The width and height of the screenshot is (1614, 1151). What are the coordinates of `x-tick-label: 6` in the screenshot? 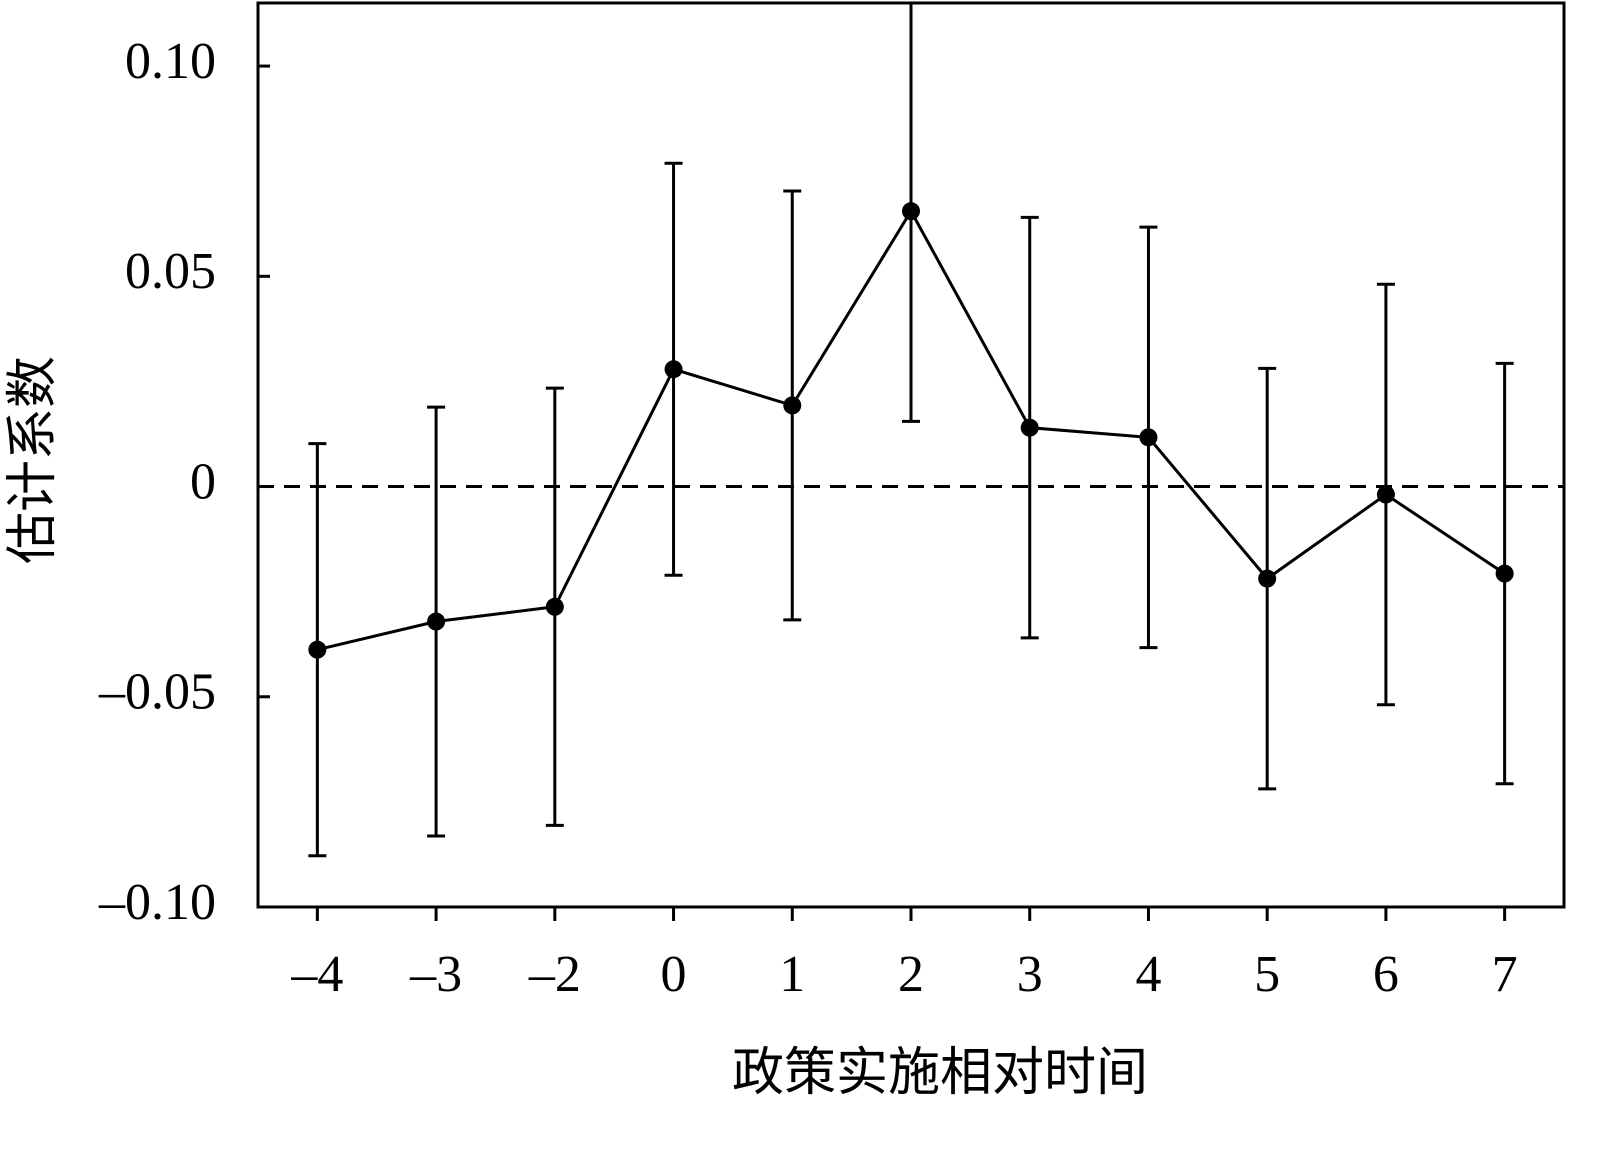 It's located at (1386, 974).